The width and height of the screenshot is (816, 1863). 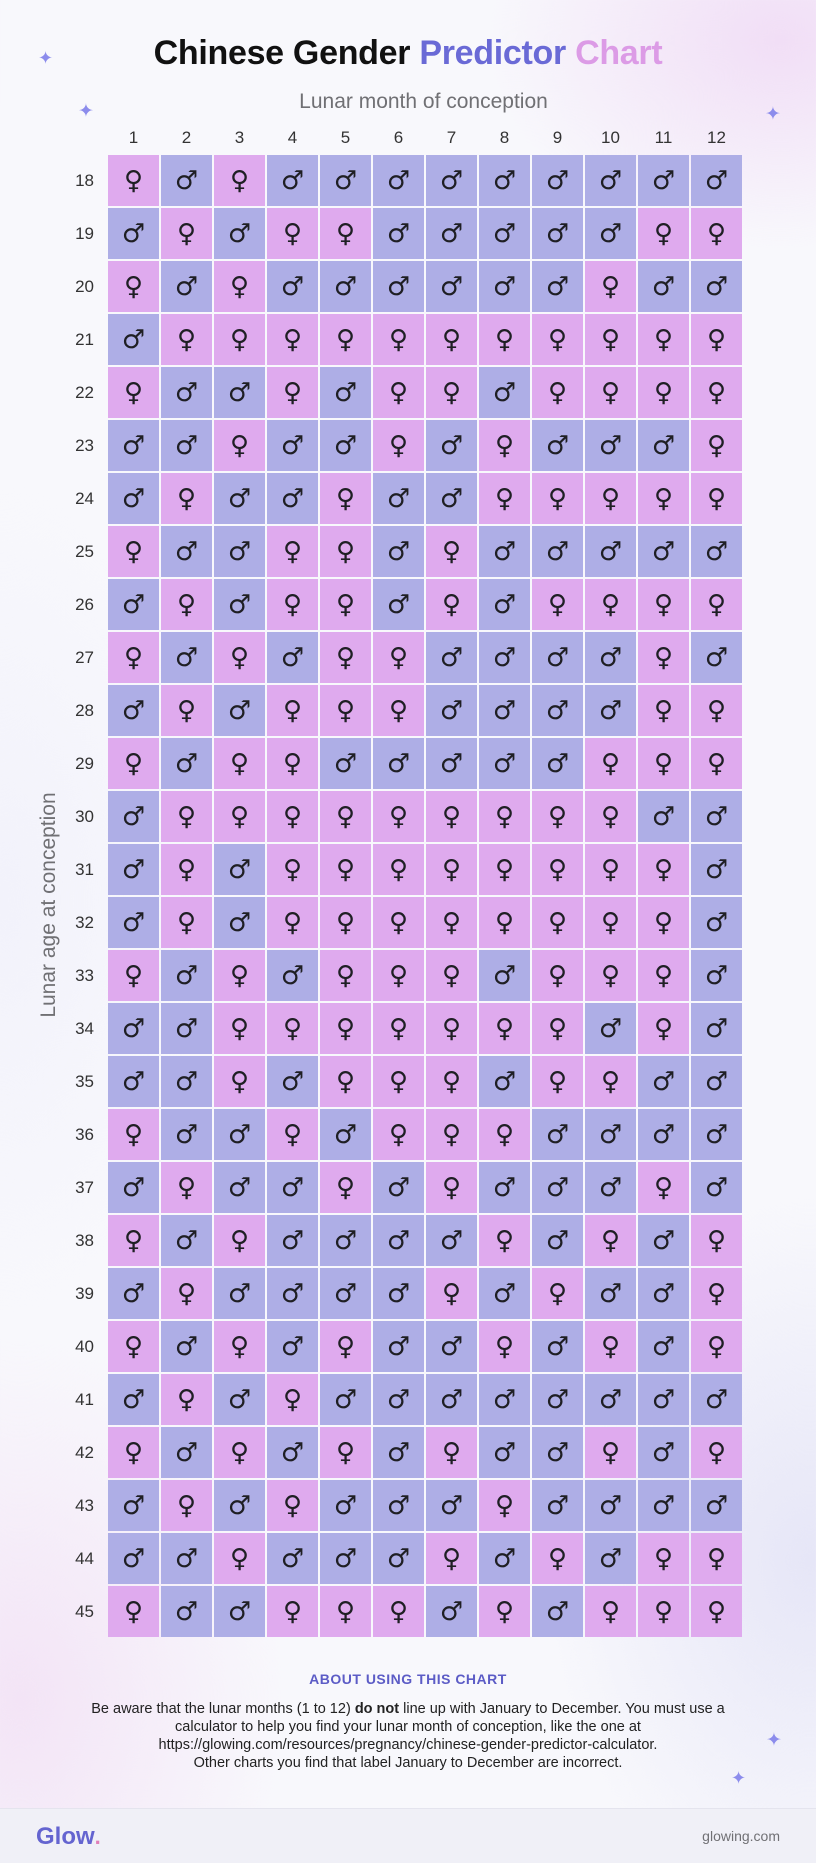 I want to click on glow-logo: Glow., so click(x=68, y=1837).